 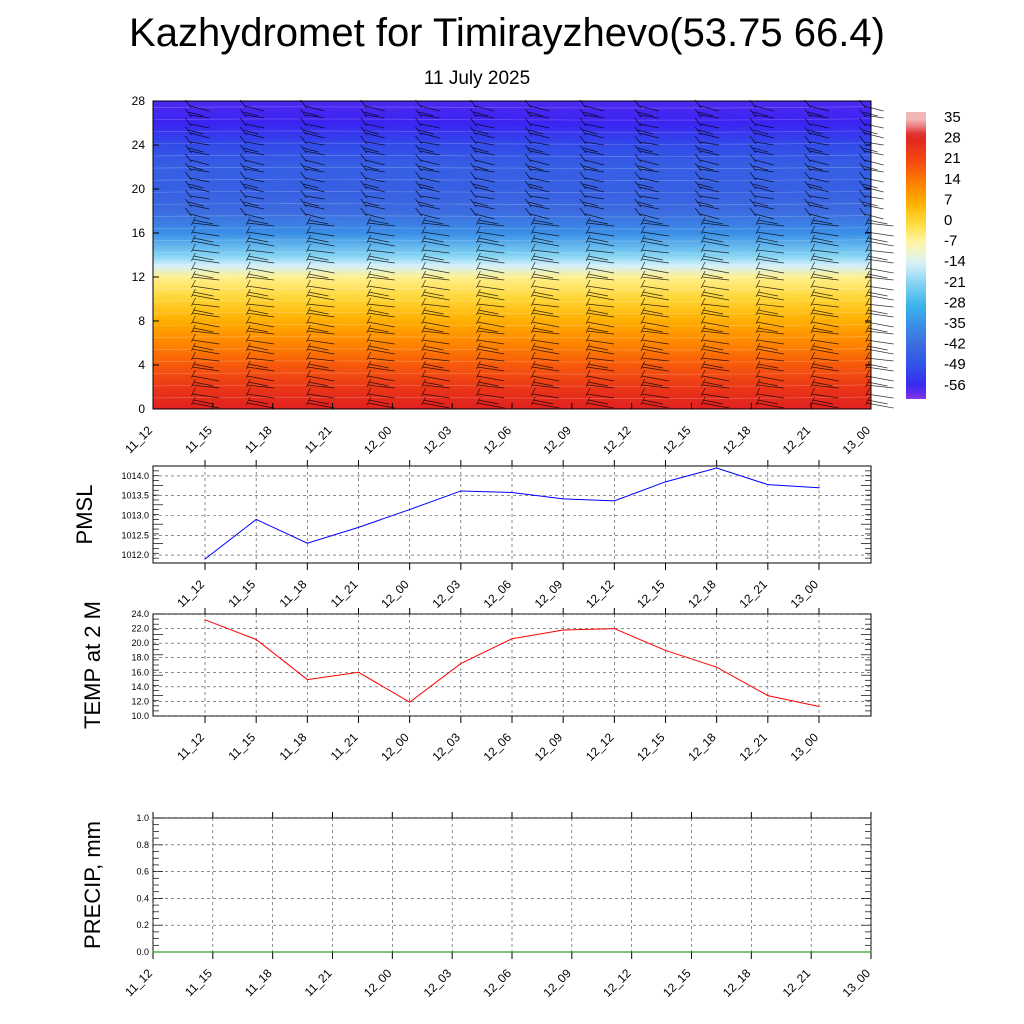 I want to click on x-tick-label: 12_09, so click(x=557, y=983).